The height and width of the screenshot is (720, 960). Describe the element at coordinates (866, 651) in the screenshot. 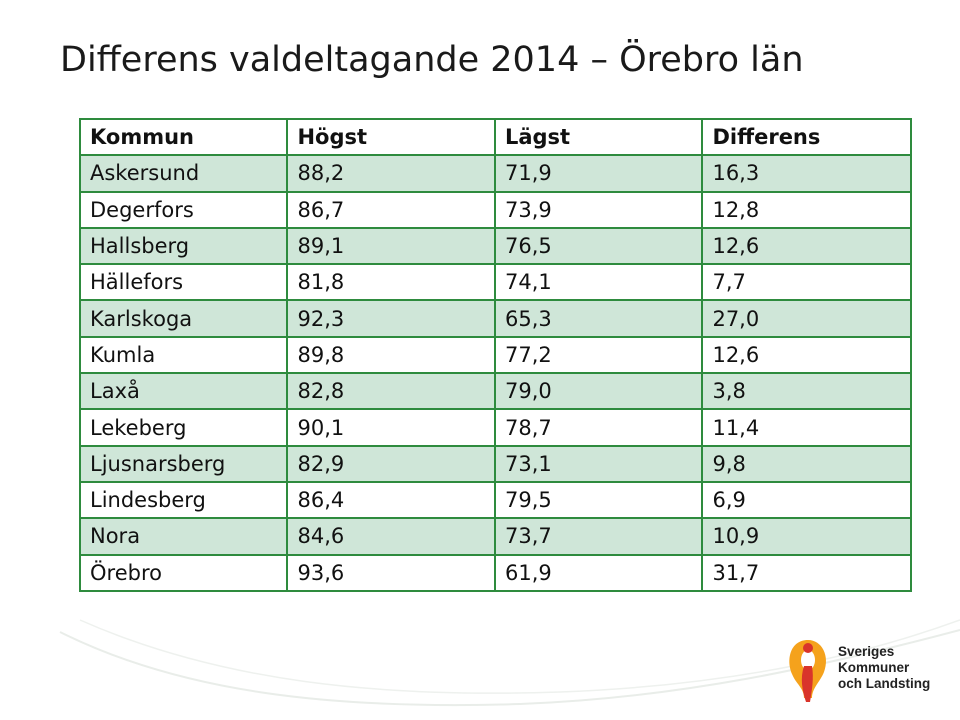

I see `logo-line: Sveriges` at that location.